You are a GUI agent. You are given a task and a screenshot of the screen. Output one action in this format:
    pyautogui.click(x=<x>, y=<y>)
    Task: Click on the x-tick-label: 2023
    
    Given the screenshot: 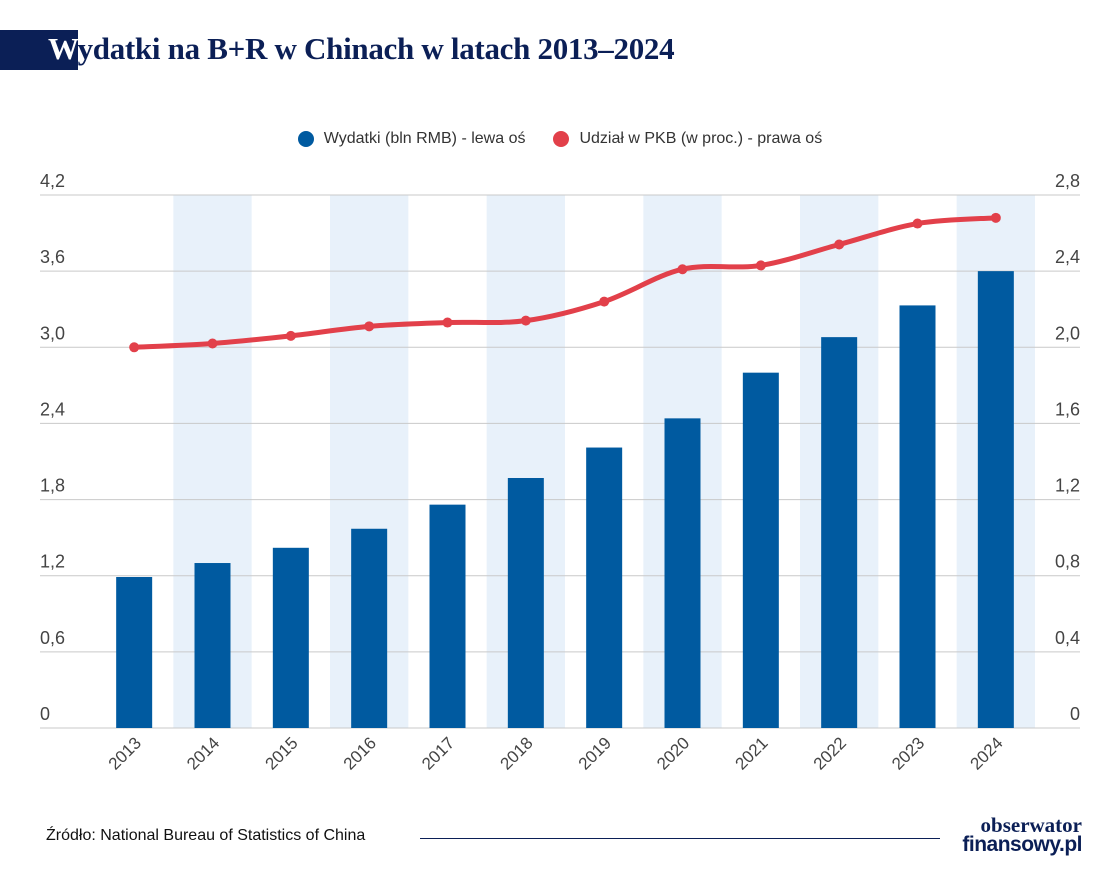 What is the action you would take?
    pyautogui.click(x=908, y=753)
    